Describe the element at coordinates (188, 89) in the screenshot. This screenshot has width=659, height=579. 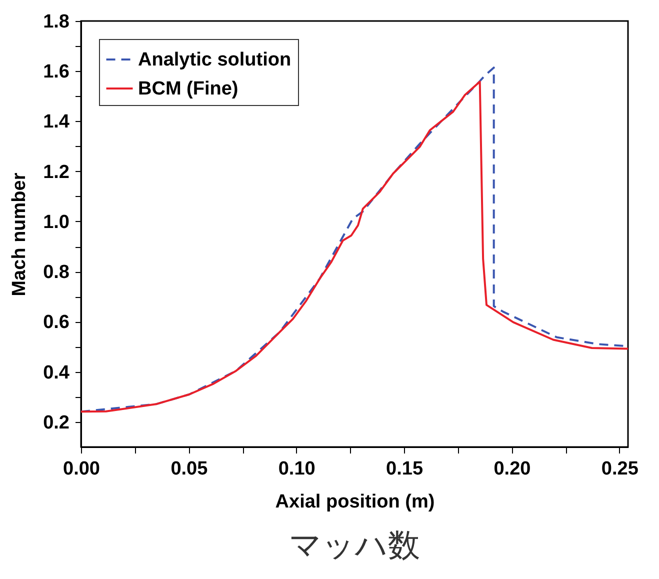
I see `legend-label: BCM (Fine)` at that location.